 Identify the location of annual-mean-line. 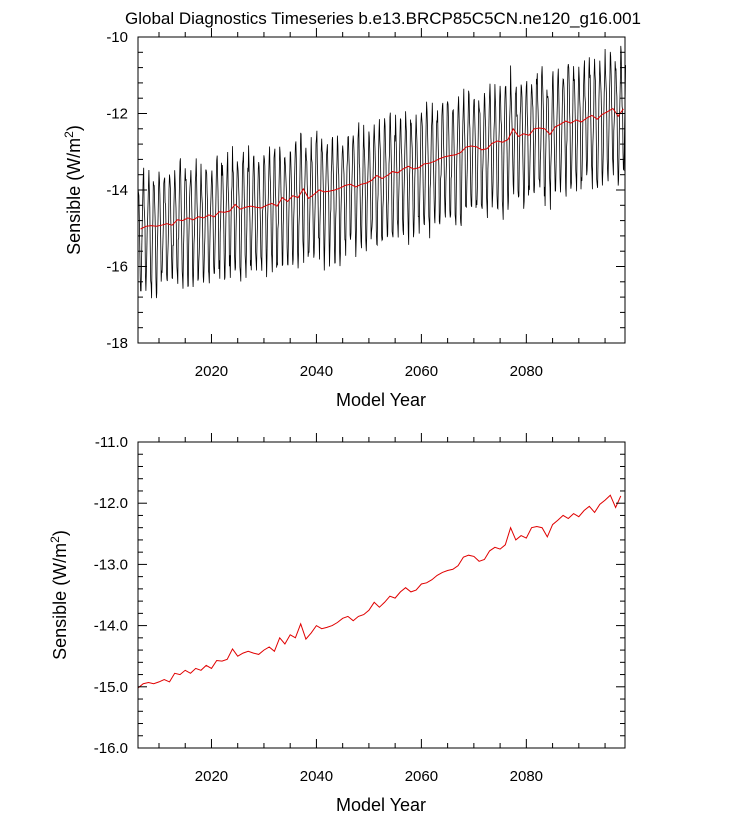
(382, 168).